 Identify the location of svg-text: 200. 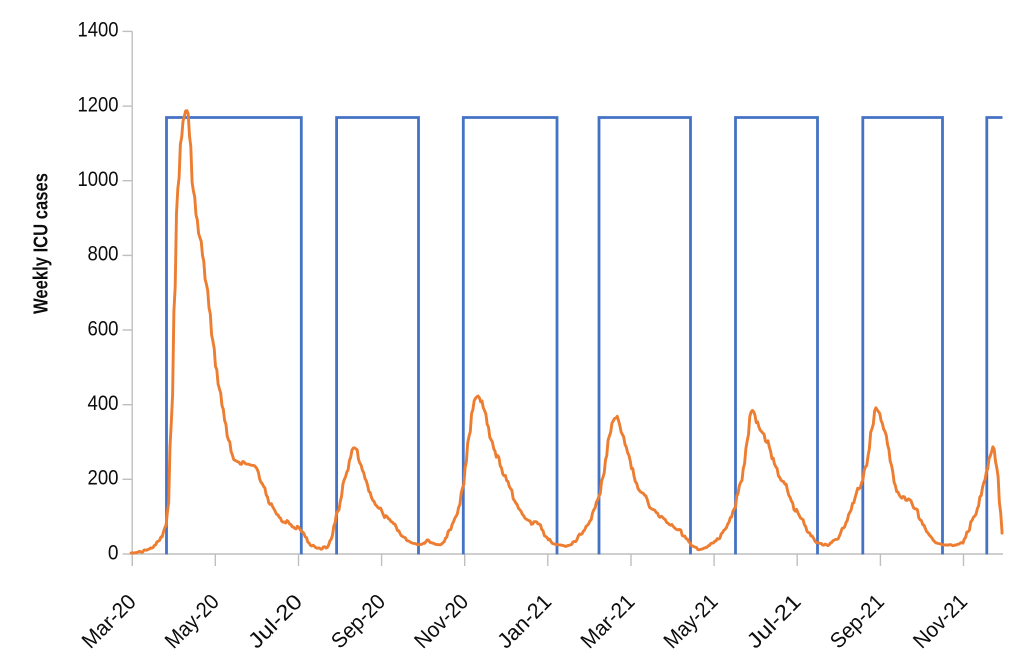
(103, 478).